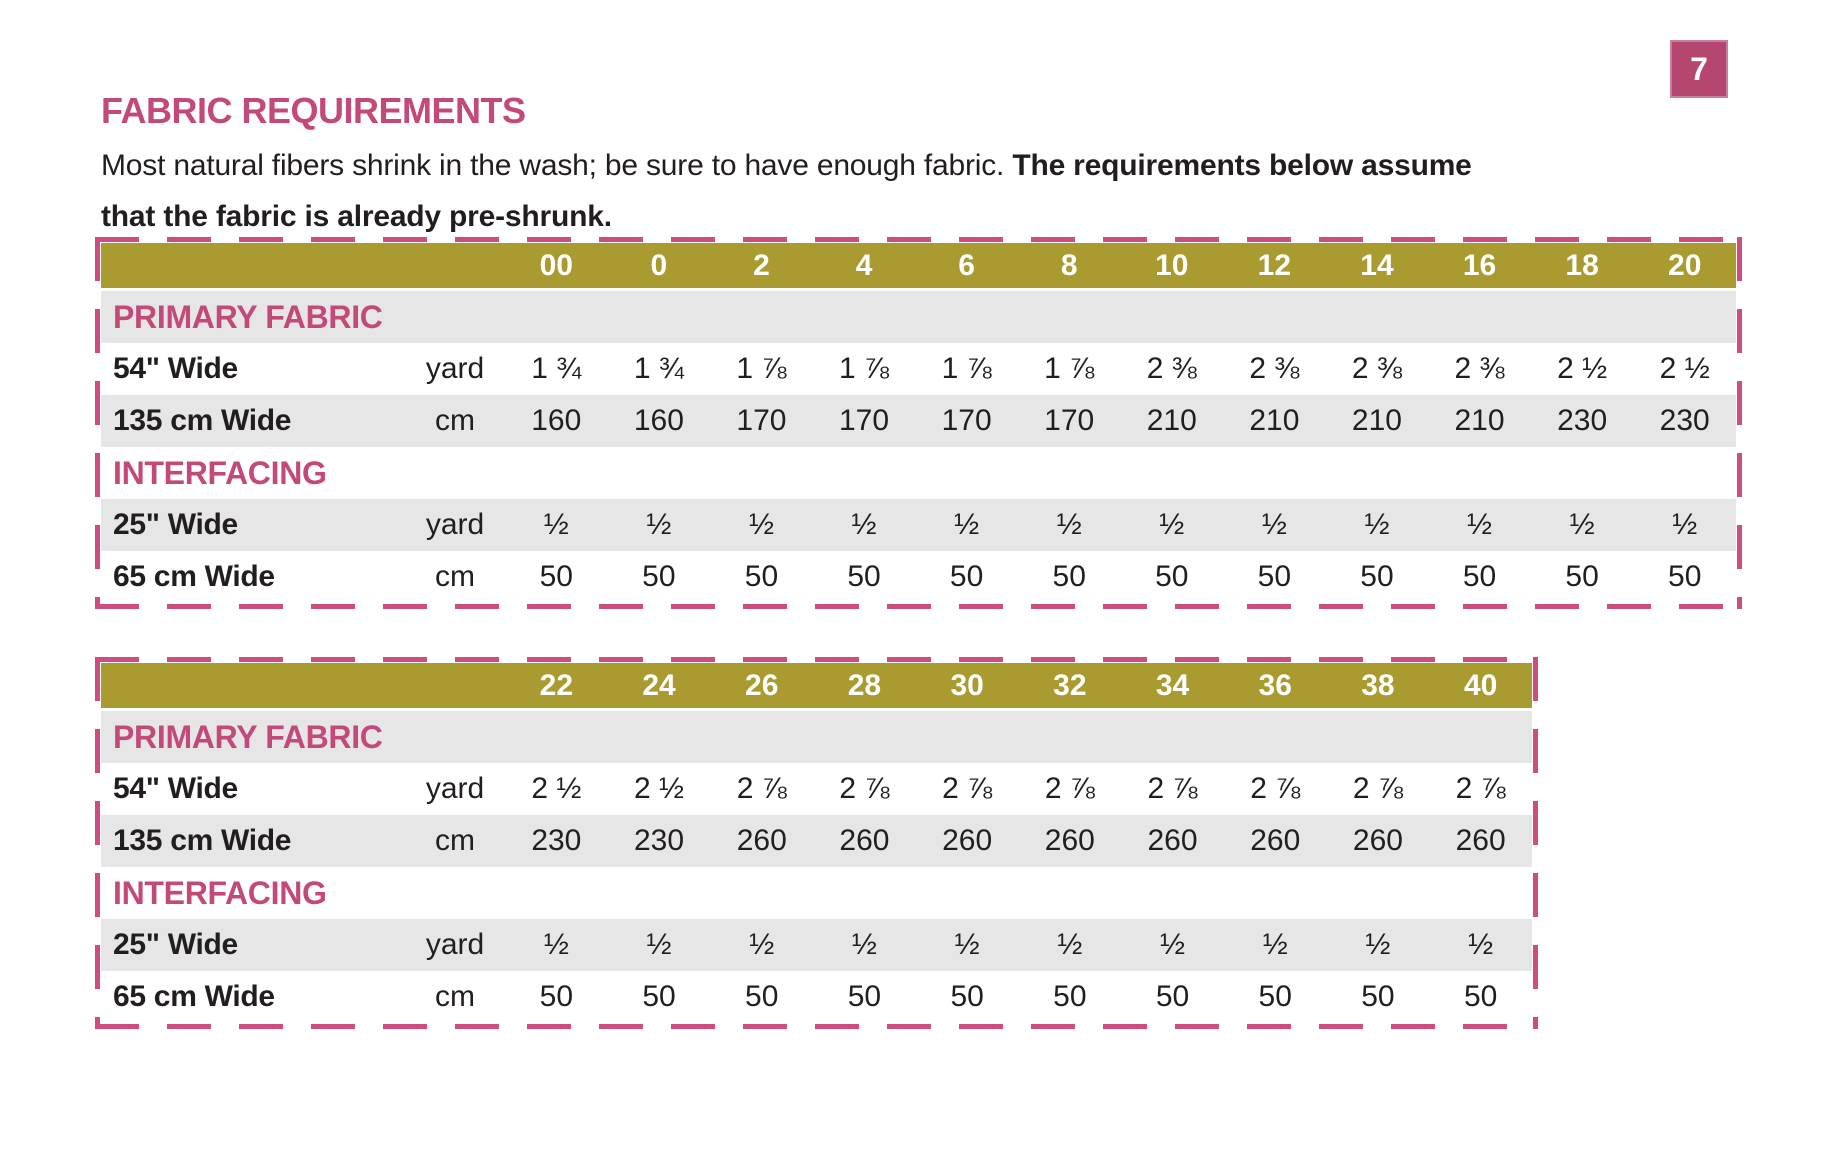 The width and height of the screenshot is (1826, 1150). I want to click on section-label: INTERFACING, so click(220, 472).